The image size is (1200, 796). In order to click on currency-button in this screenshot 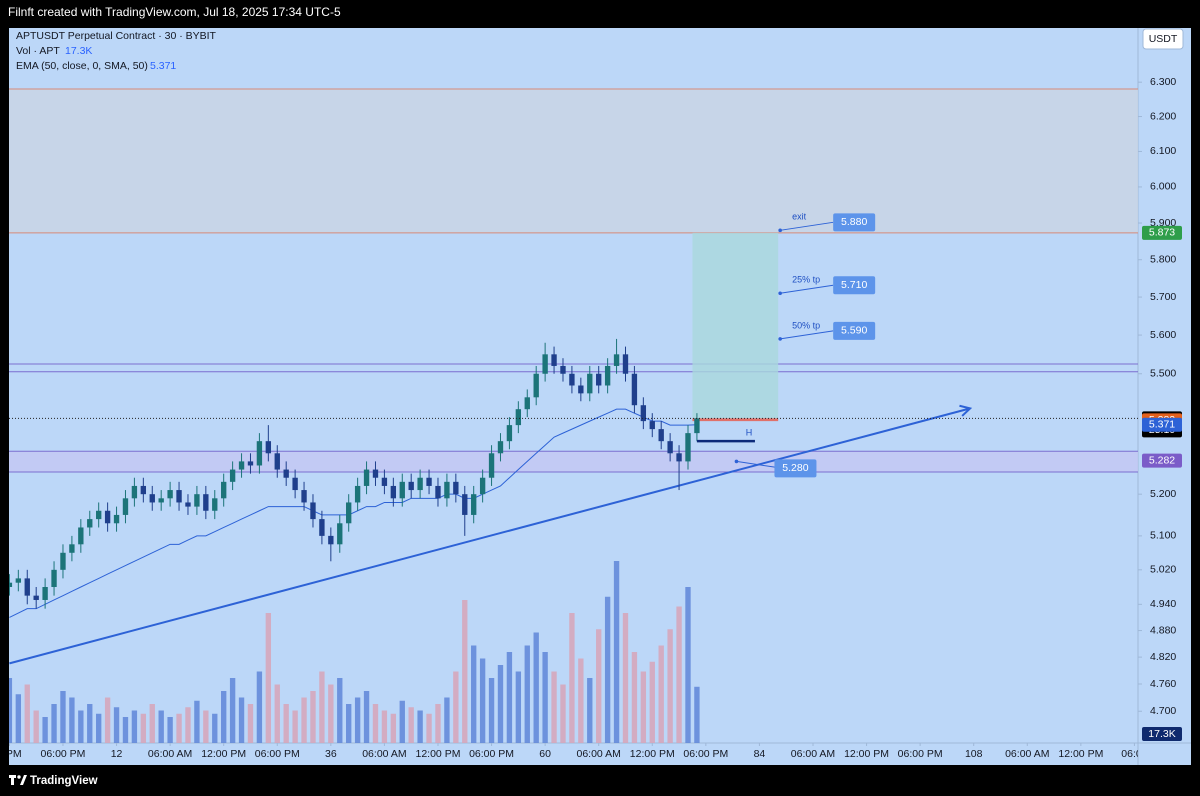, I will do `click(1163, 39)`.